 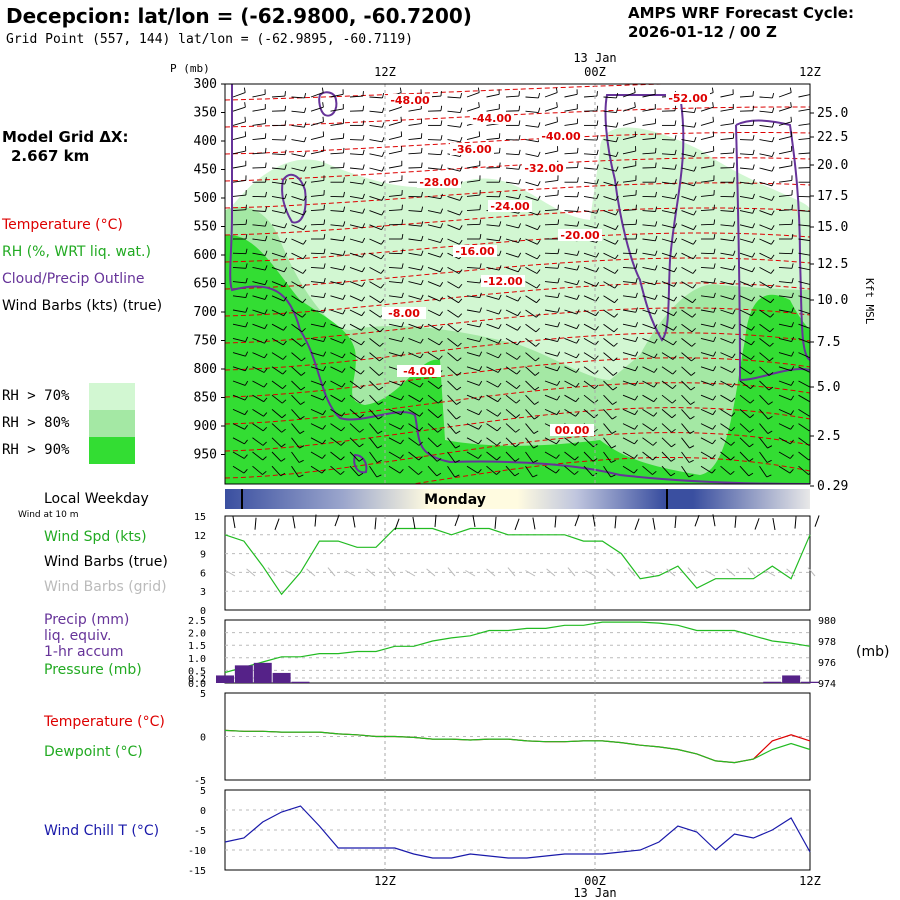 What do you see at coordinates (419, 371) in the screenshot?
I see `temperature-contour-label: -4.00` at bounding box center [419, 371].